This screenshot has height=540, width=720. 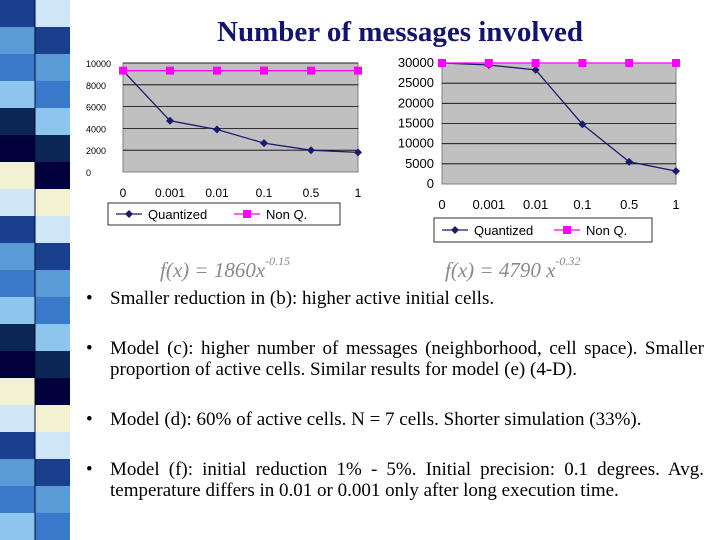 What do you see at coordinates (416, 123) in the screenshot?
I see `y-tick-label: 15000` at bounding box center [416, 123].